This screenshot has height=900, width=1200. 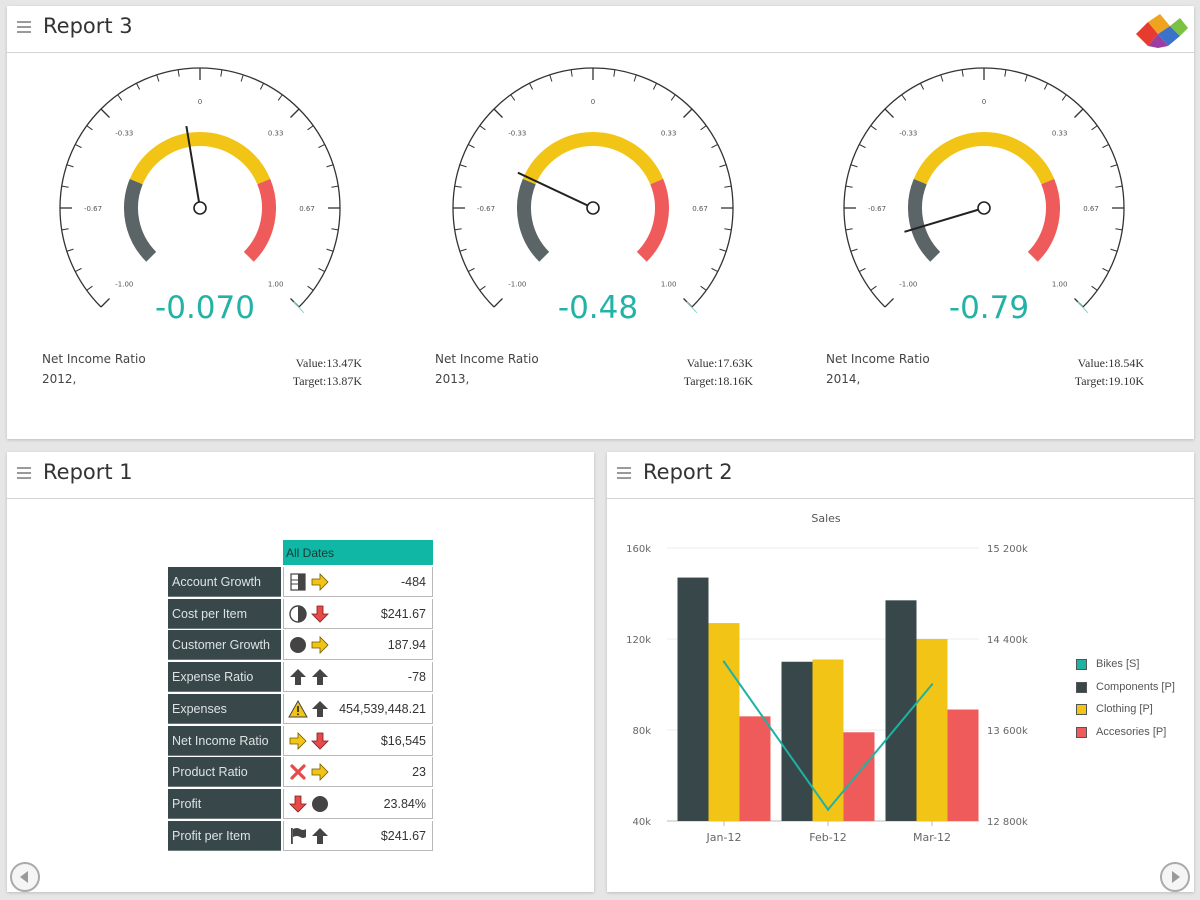 What do you see at coordinates (1007, 640) in the screenshot?
I see `y2-tick-label: 14 400k` at bounding box center [1007, 640].